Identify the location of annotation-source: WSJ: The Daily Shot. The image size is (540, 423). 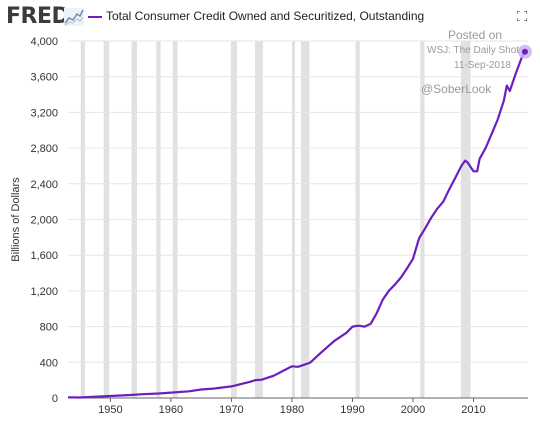
(473, 50).